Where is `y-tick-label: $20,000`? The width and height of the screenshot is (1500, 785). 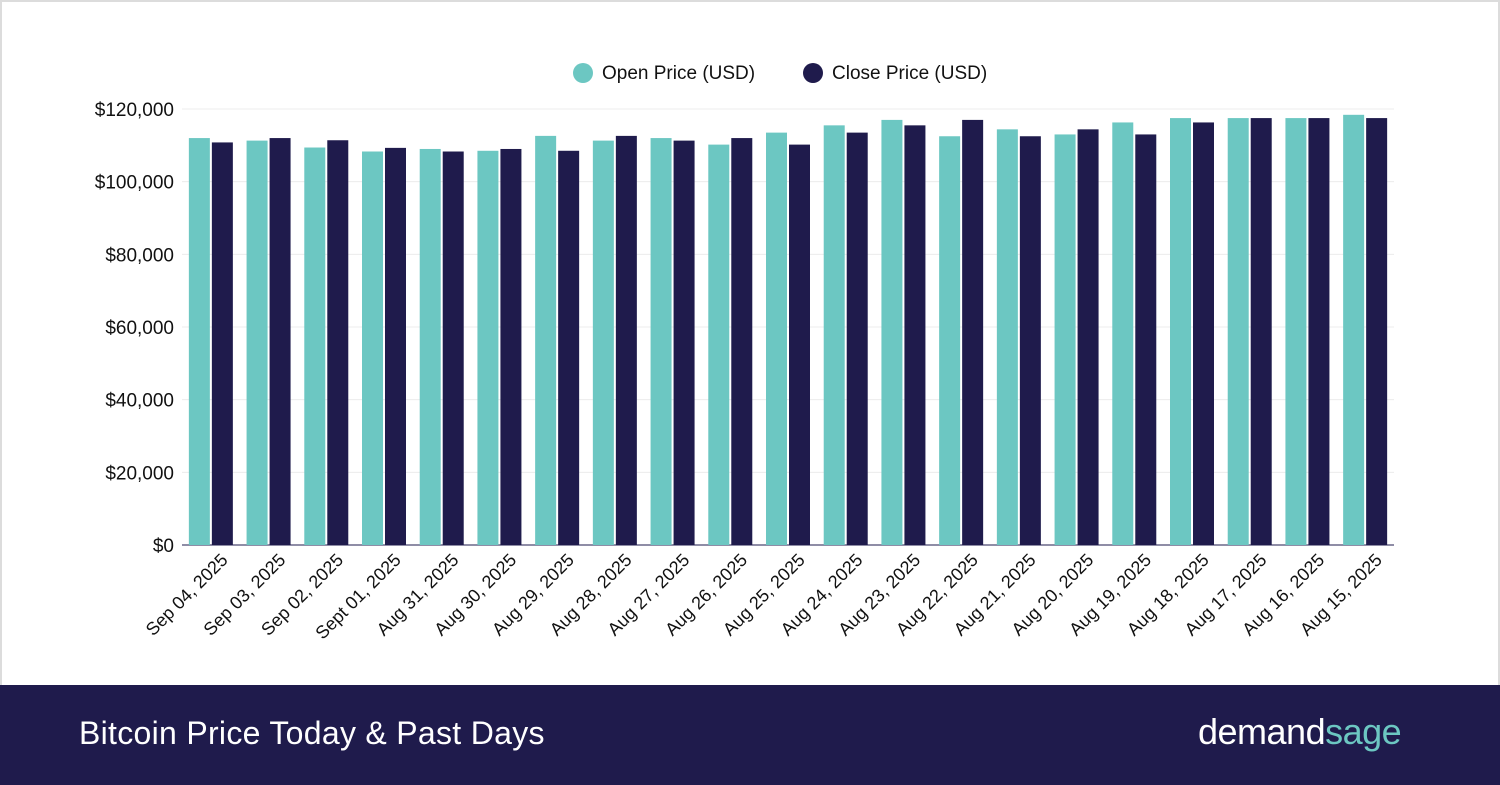
y-tick-label: $20,000 is located at coordinates (139, 473).